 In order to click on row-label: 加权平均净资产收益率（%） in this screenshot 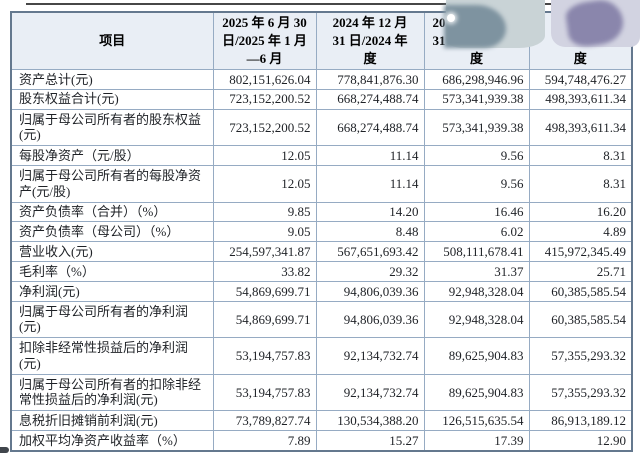, I will do `click(112, 441)`.